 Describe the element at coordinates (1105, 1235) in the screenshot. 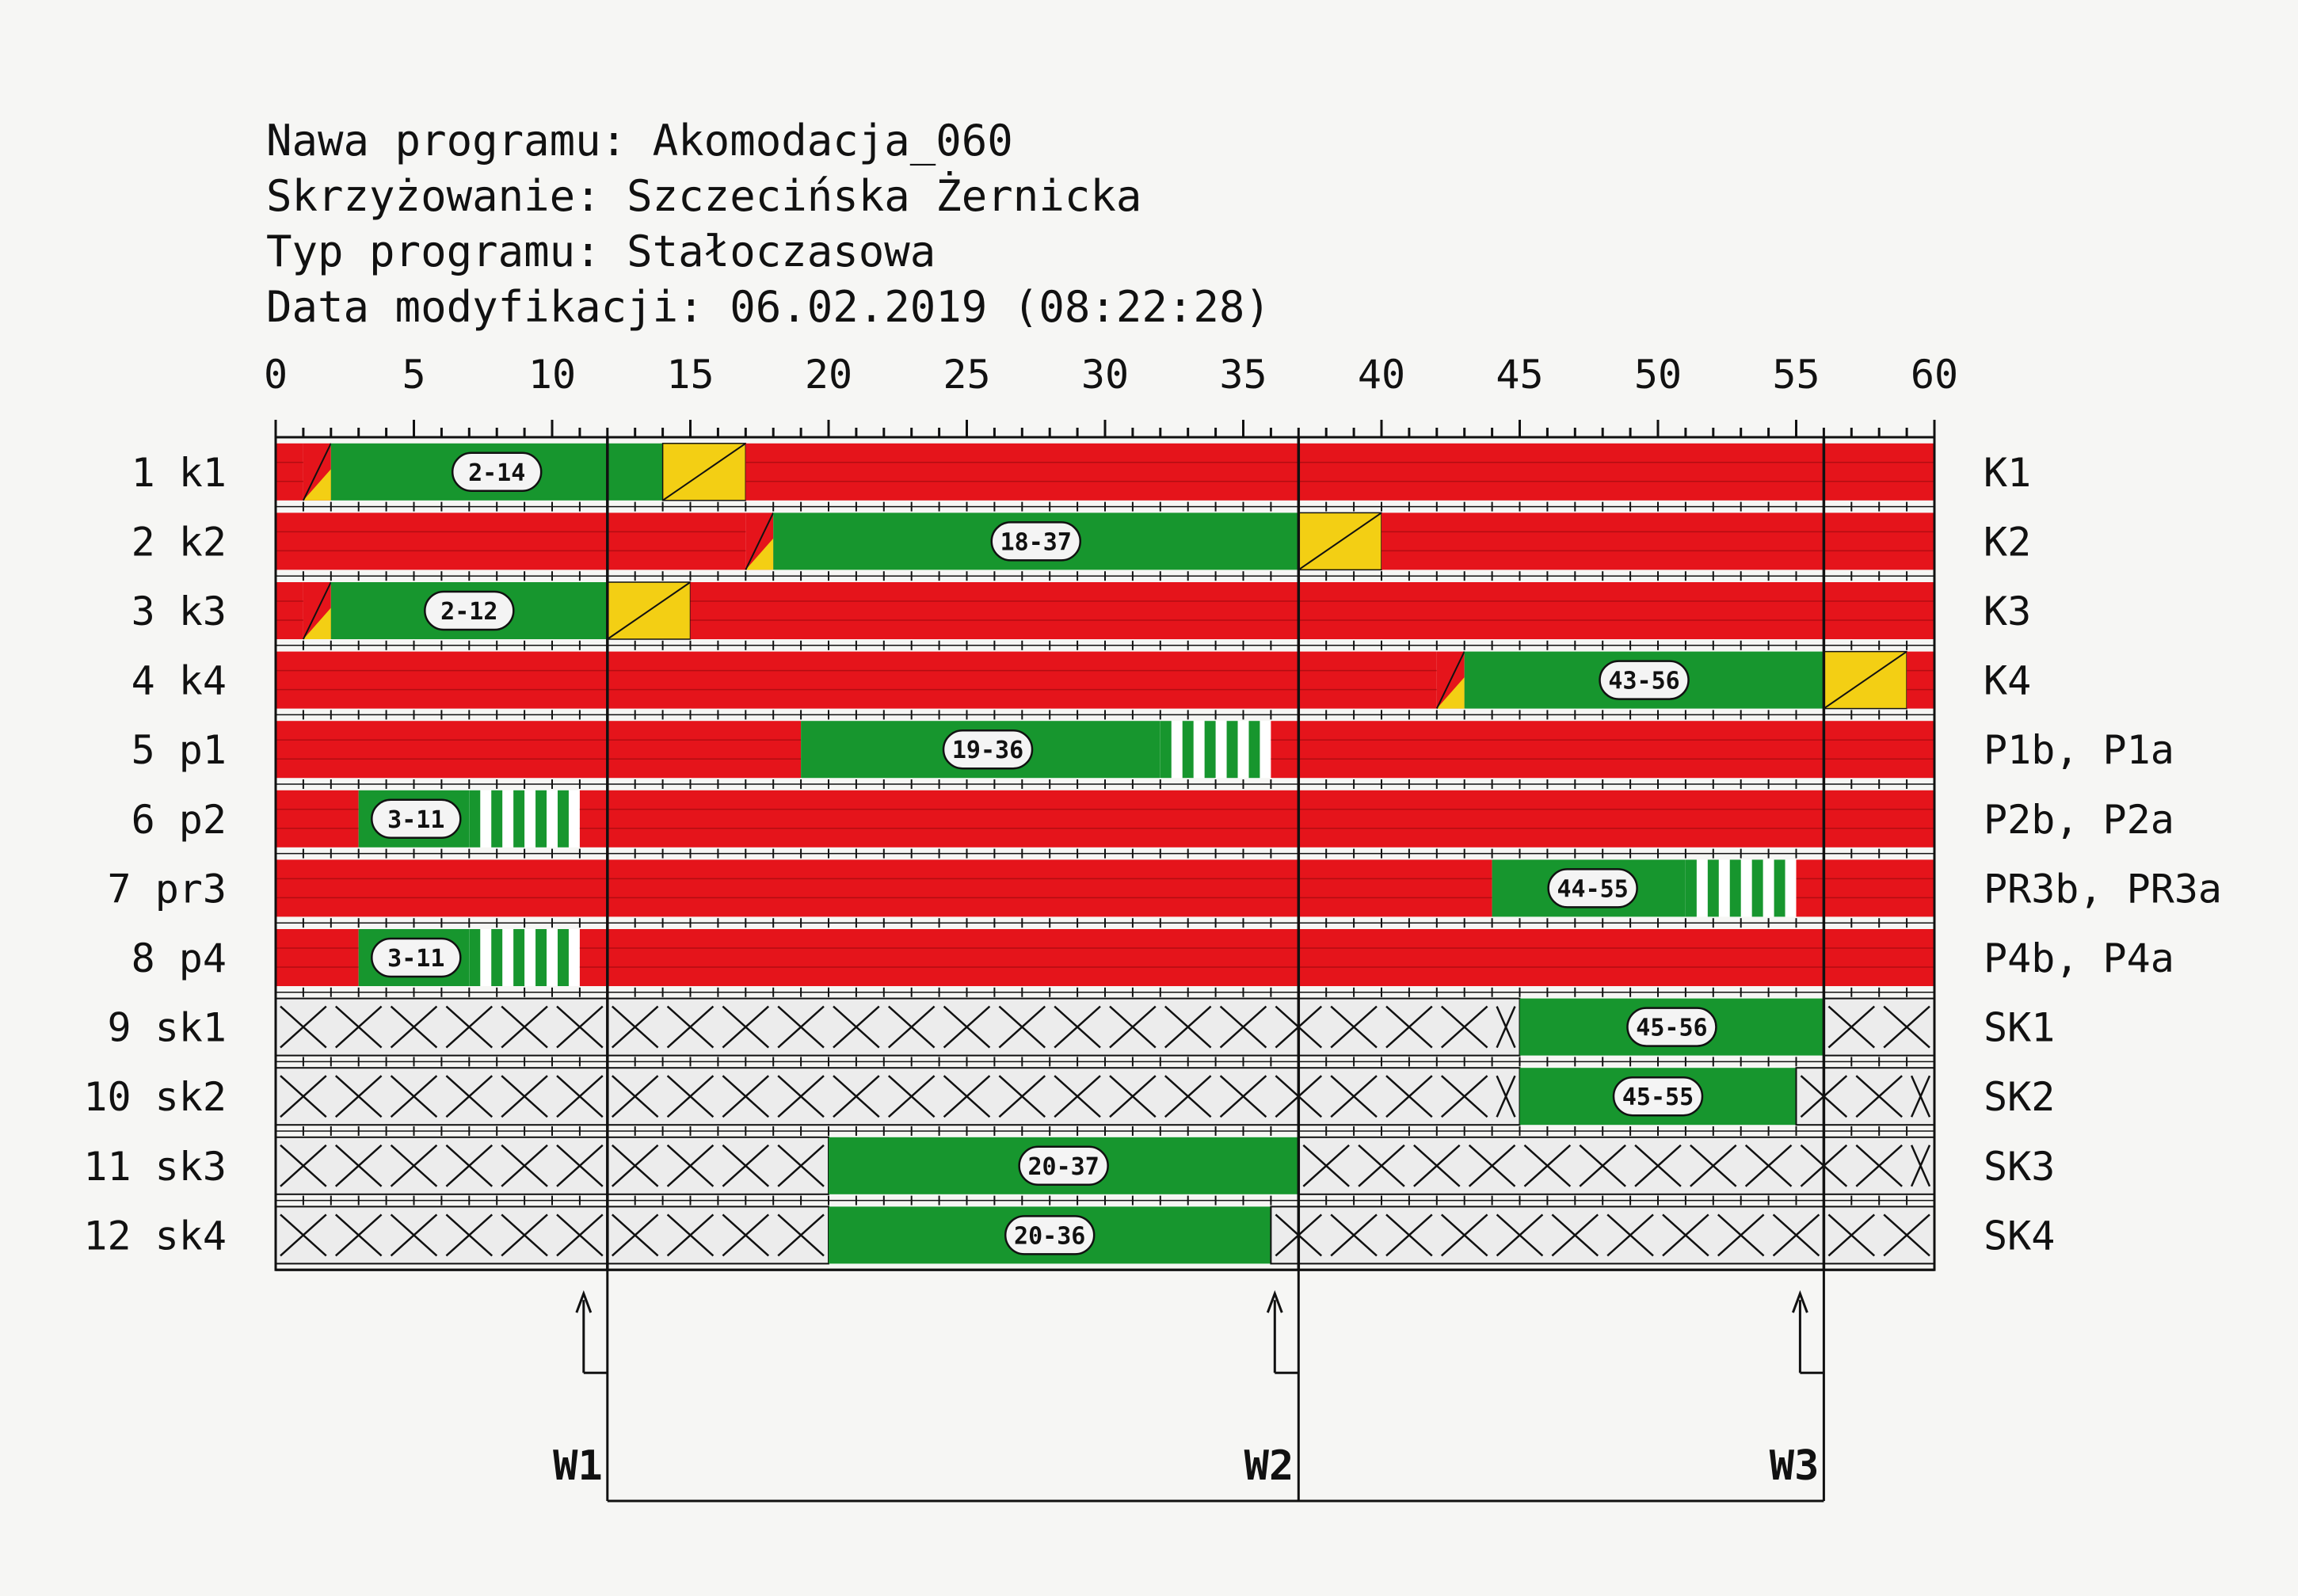

I see `signal-row-12: 20-36` at that location.